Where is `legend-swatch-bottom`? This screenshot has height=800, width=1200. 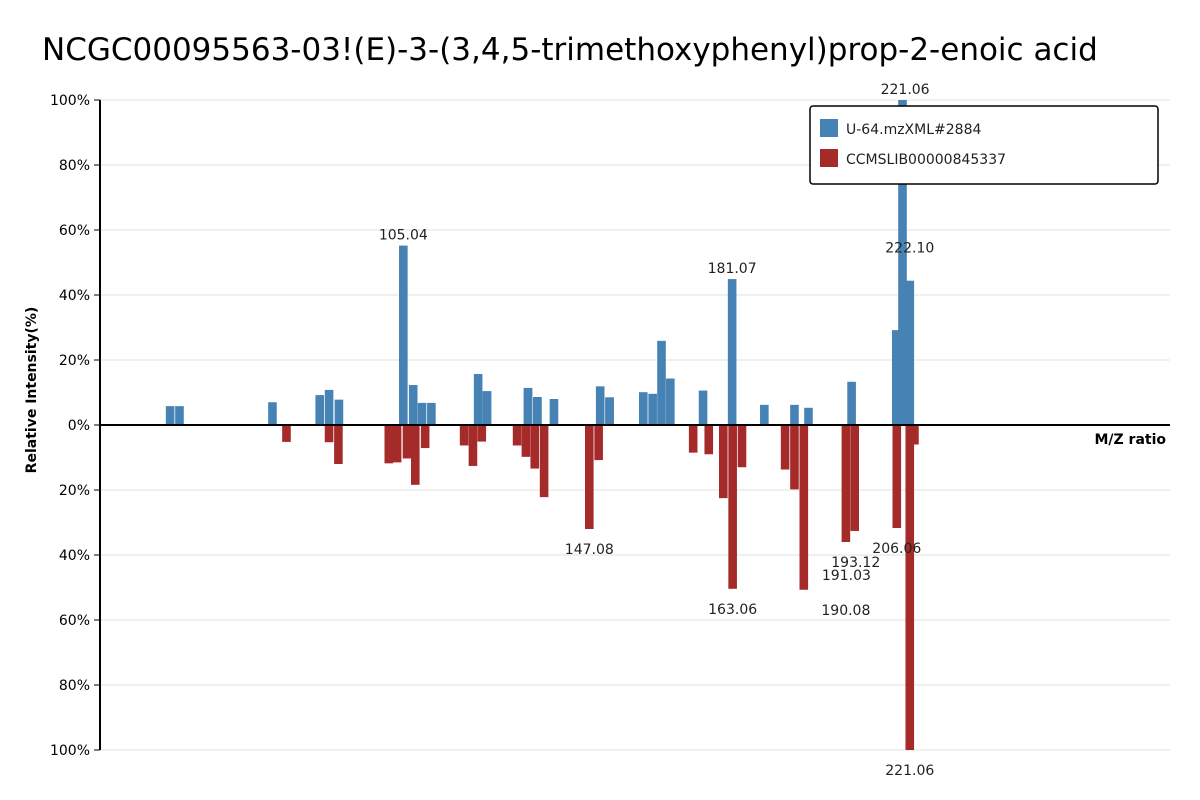 legend-swatch-bottom is located at coordinates (829, 158).